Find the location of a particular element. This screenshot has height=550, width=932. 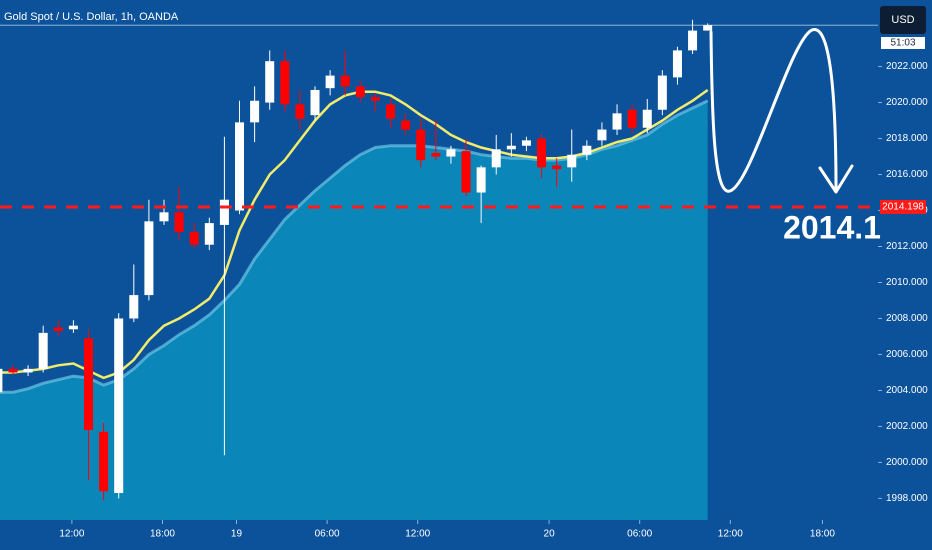

y-tick-label: 2018.000 is located at coordinates (907, 138).